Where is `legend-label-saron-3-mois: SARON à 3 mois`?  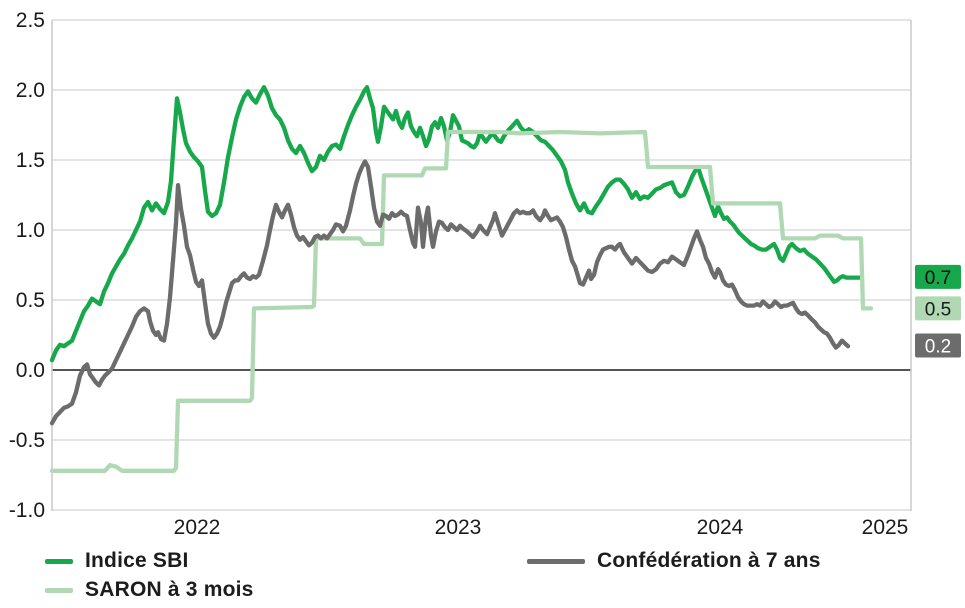 legend-label-saron-3-mois: SARON à 3 mois is located at coordinates (169, 589).